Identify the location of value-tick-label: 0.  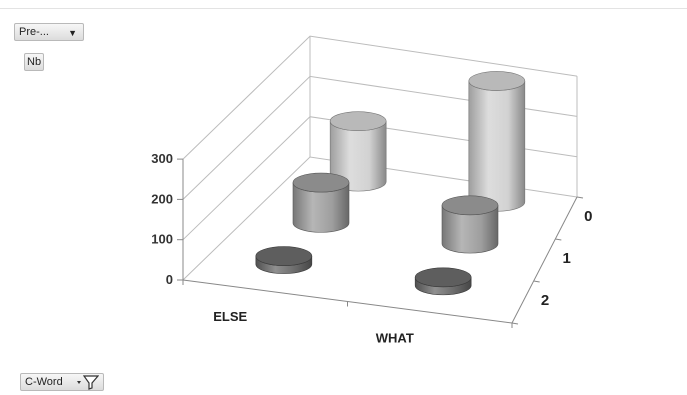
(169, 279).